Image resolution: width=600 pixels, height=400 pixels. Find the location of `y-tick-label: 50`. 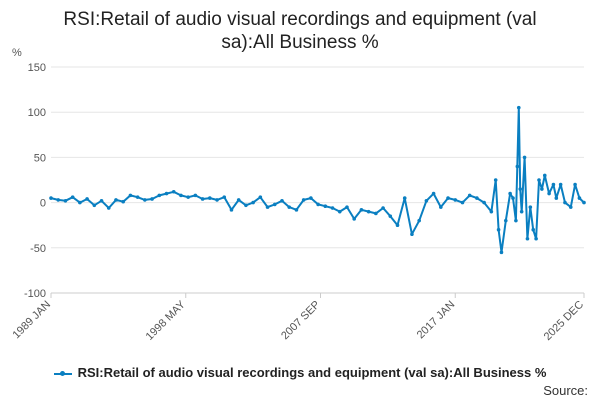

y-tick-label: 50 is located at coordinates (40, 158).